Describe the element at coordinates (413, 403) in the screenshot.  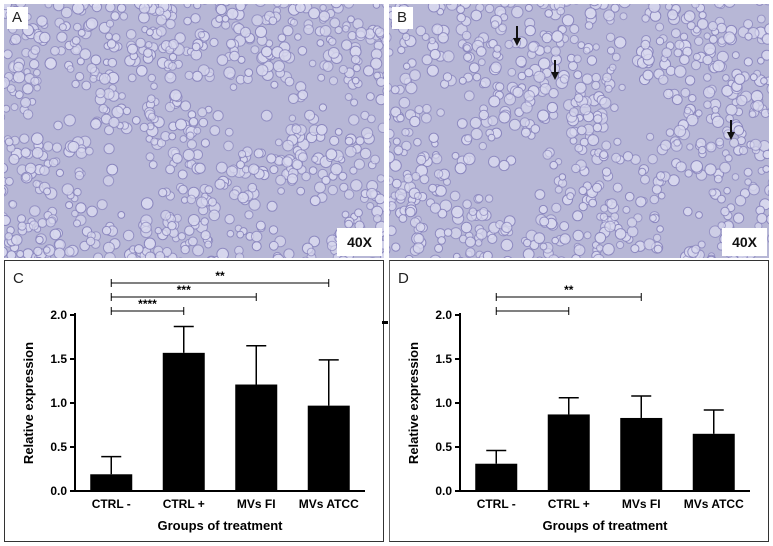
I see `y-axis-label: Relative expression` at that location.